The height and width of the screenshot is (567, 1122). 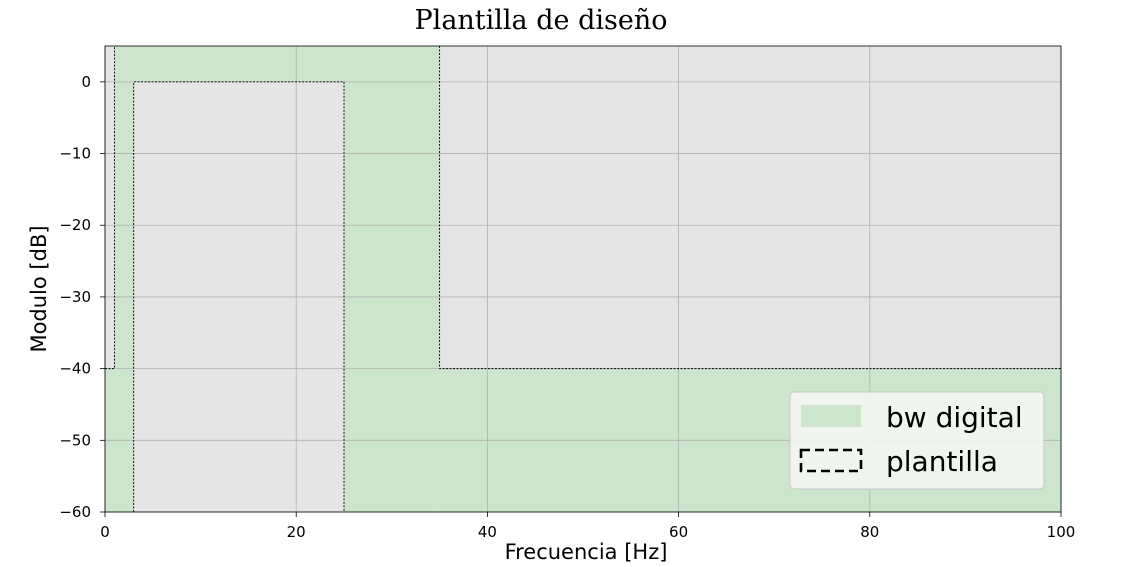 I want to click on x-tick-label: 20, so click(x=296, y=532).